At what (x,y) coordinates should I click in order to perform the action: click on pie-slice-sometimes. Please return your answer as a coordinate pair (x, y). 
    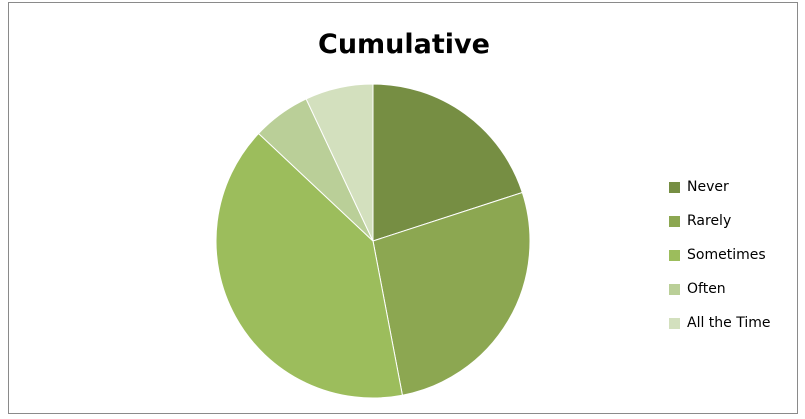
    Looking at the image, I should click on (309, 265).